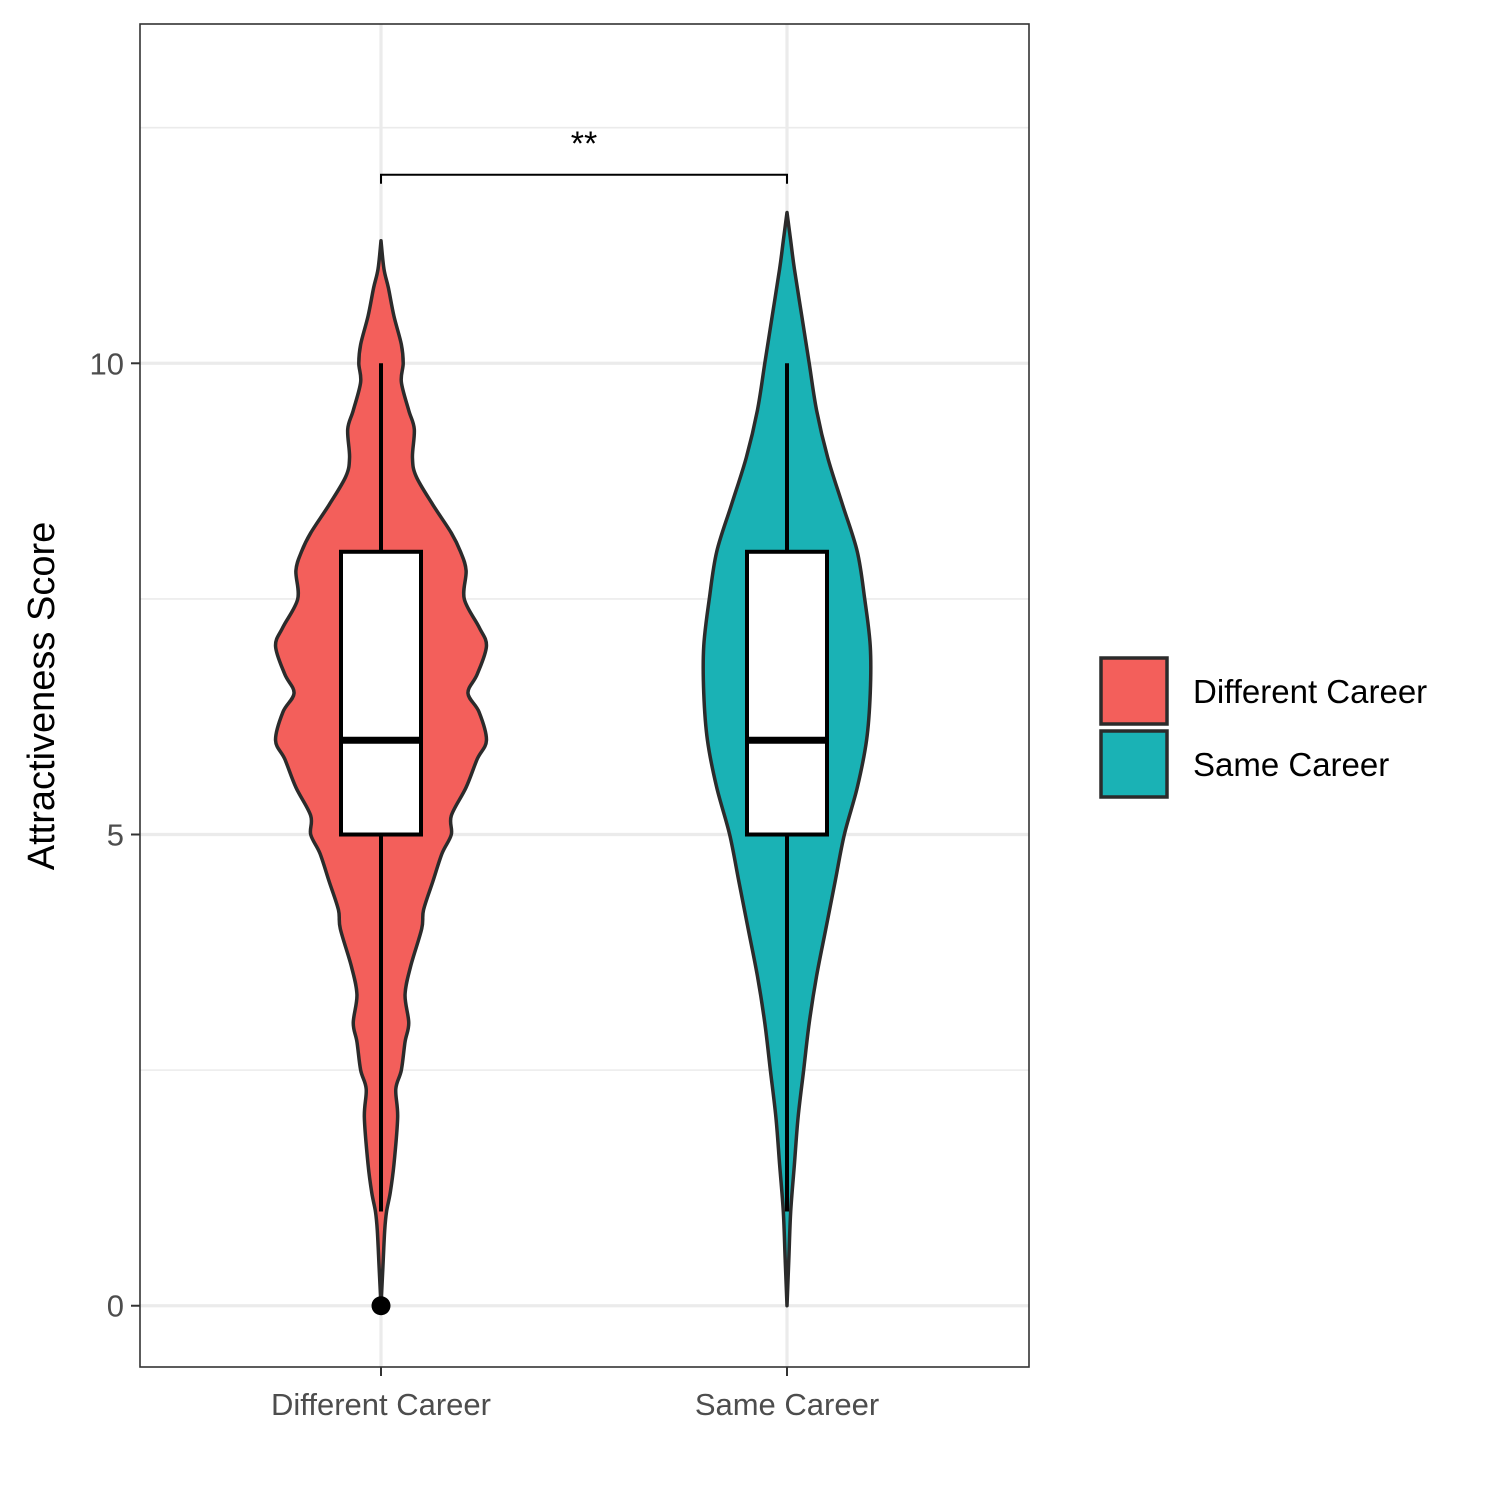  I want to click on y-tick-label: 0, so click(115, 1306).